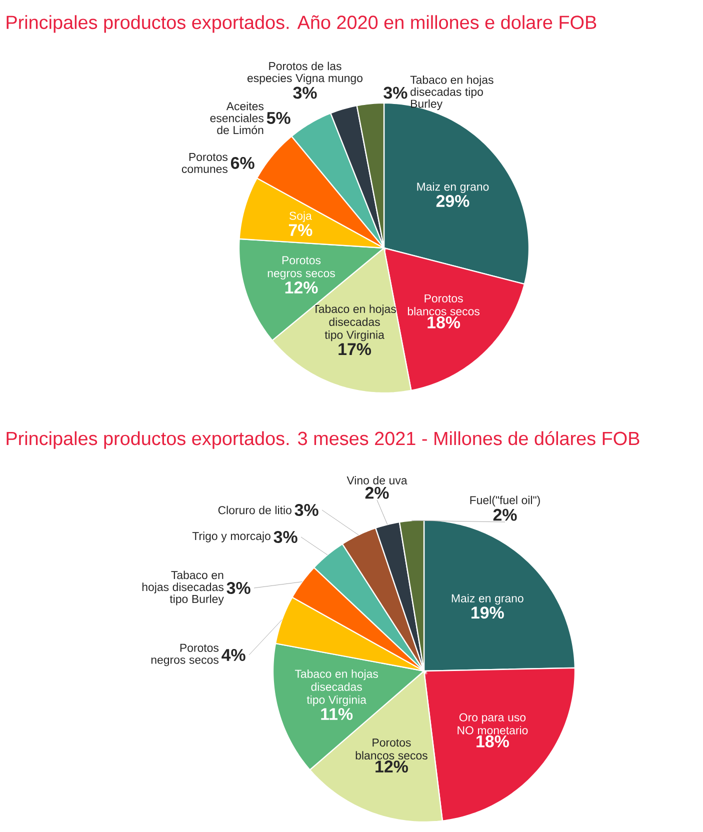  I want to click on chart-title: Principales productos exportados. Año 2020 en millones e dolare FOB, so click(301, 24).